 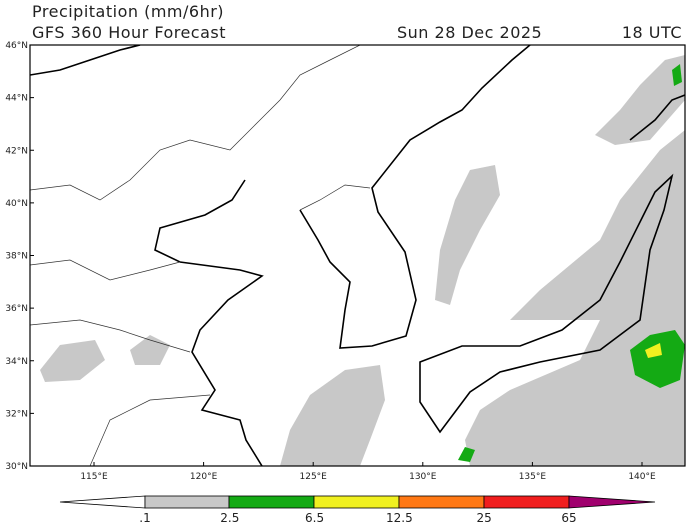 What do you see at coordinates (652, 32) in the screenshot?
I see `time: 18 UTC` at bounding box center [652, 32].